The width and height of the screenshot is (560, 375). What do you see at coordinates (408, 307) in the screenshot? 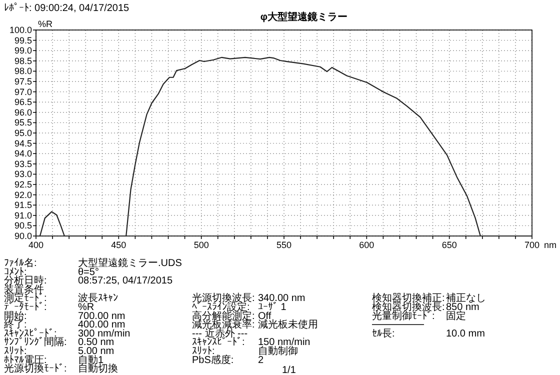
I see `text: 検知器切換波長:` at bounding box center [408, 307].